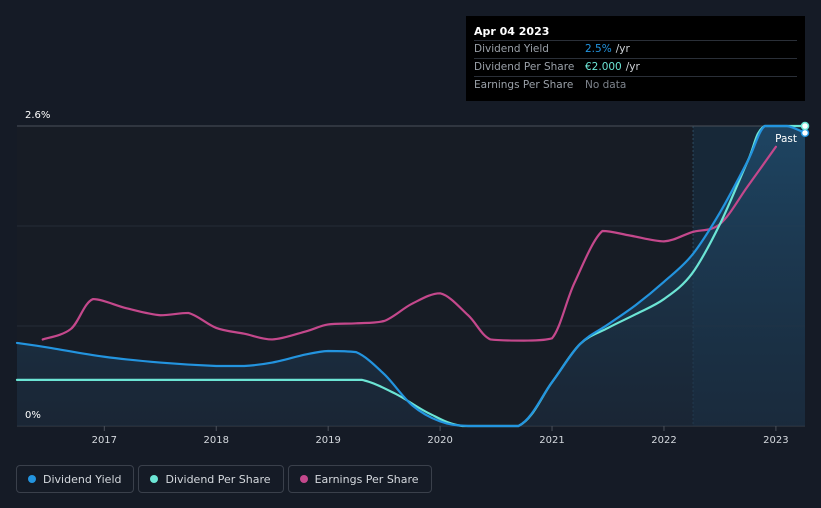  What do you see at coordinates (524, 67) in the screenshot?
I see `tooltip-label: Dividend Per Share` at bounding box center [524, 67].